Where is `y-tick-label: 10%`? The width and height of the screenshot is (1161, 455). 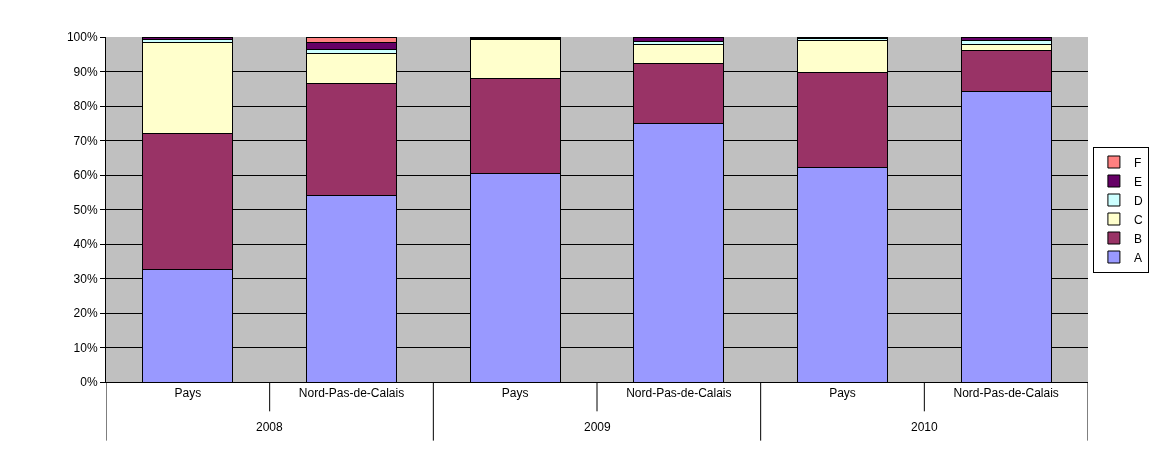
y-tick-label: 10% is located at coordinates (85, 347).